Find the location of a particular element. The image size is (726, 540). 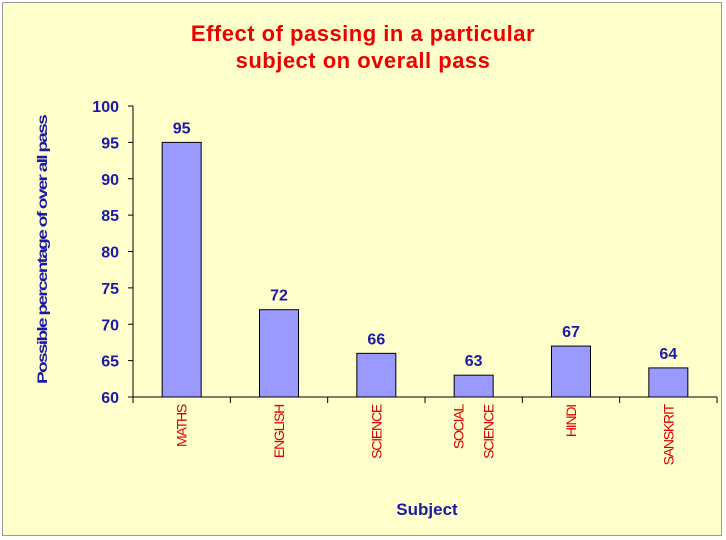

category-label: SOCIAL is located at coordinates (459, 427).